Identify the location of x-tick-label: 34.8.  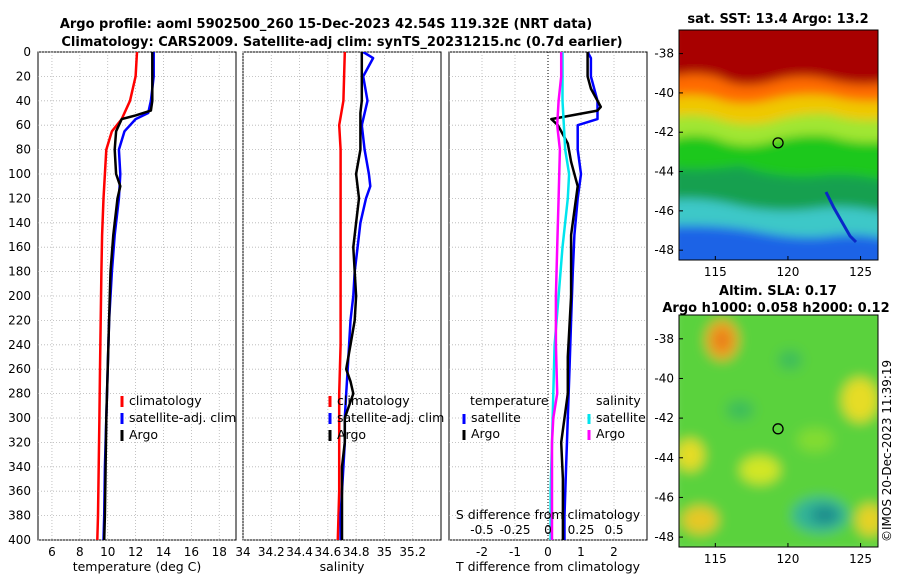
(356, 552).